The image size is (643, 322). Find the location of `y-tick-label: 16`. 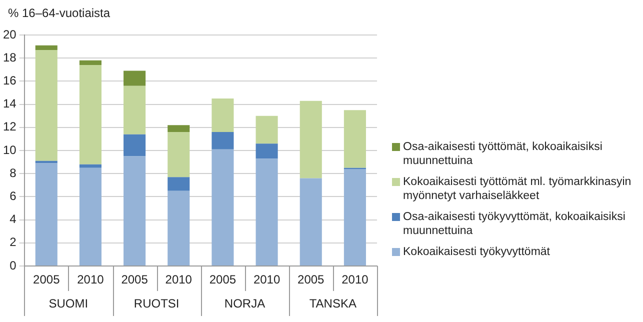

y-tick-label: 16 is located at coordinates (9, 81).